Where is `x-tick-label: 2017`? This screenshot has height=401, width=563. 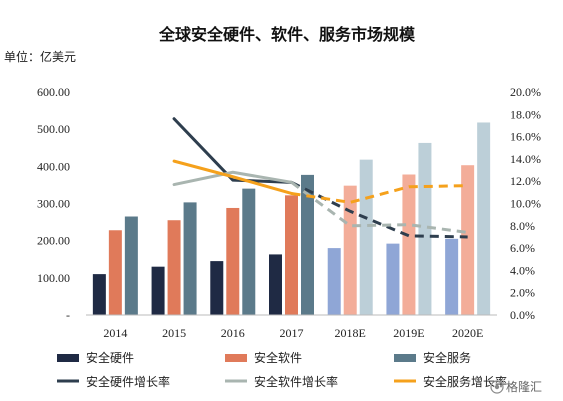
x-tick-label: 2017 is located at coordinates (292, 333).